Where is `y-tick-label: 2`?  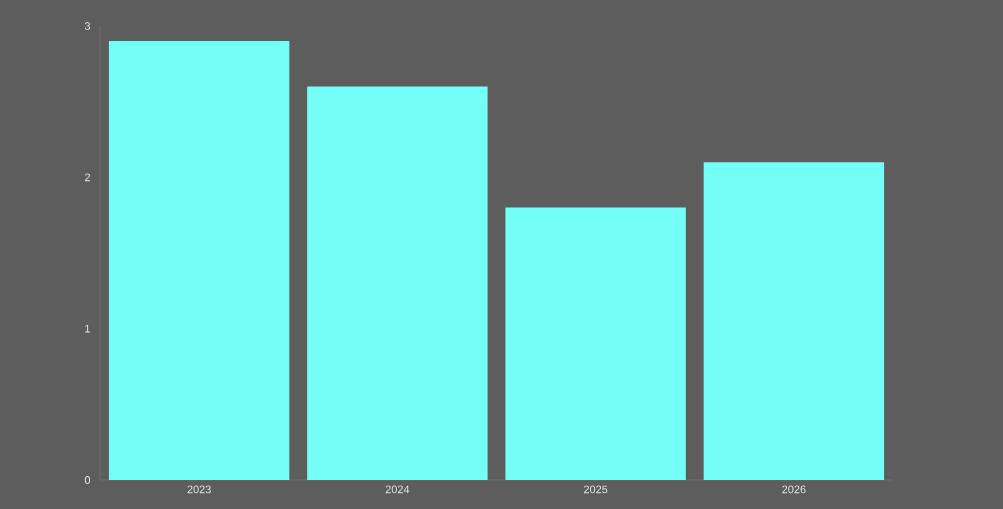
y-tick-label: 2 is located at coordinates (87, 177).